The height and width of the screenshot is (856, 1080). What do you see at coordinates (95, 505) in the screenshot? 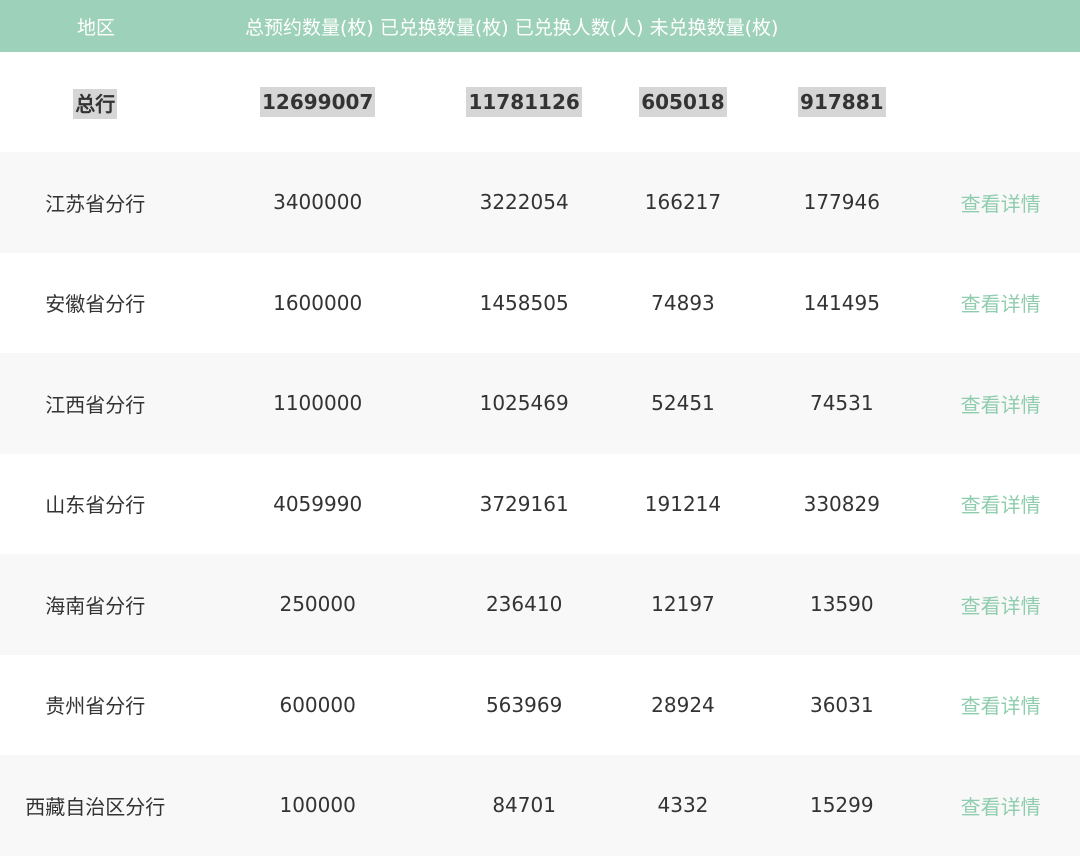
I see `region-cell: 山东省分行` at bounding box center [95, 505].